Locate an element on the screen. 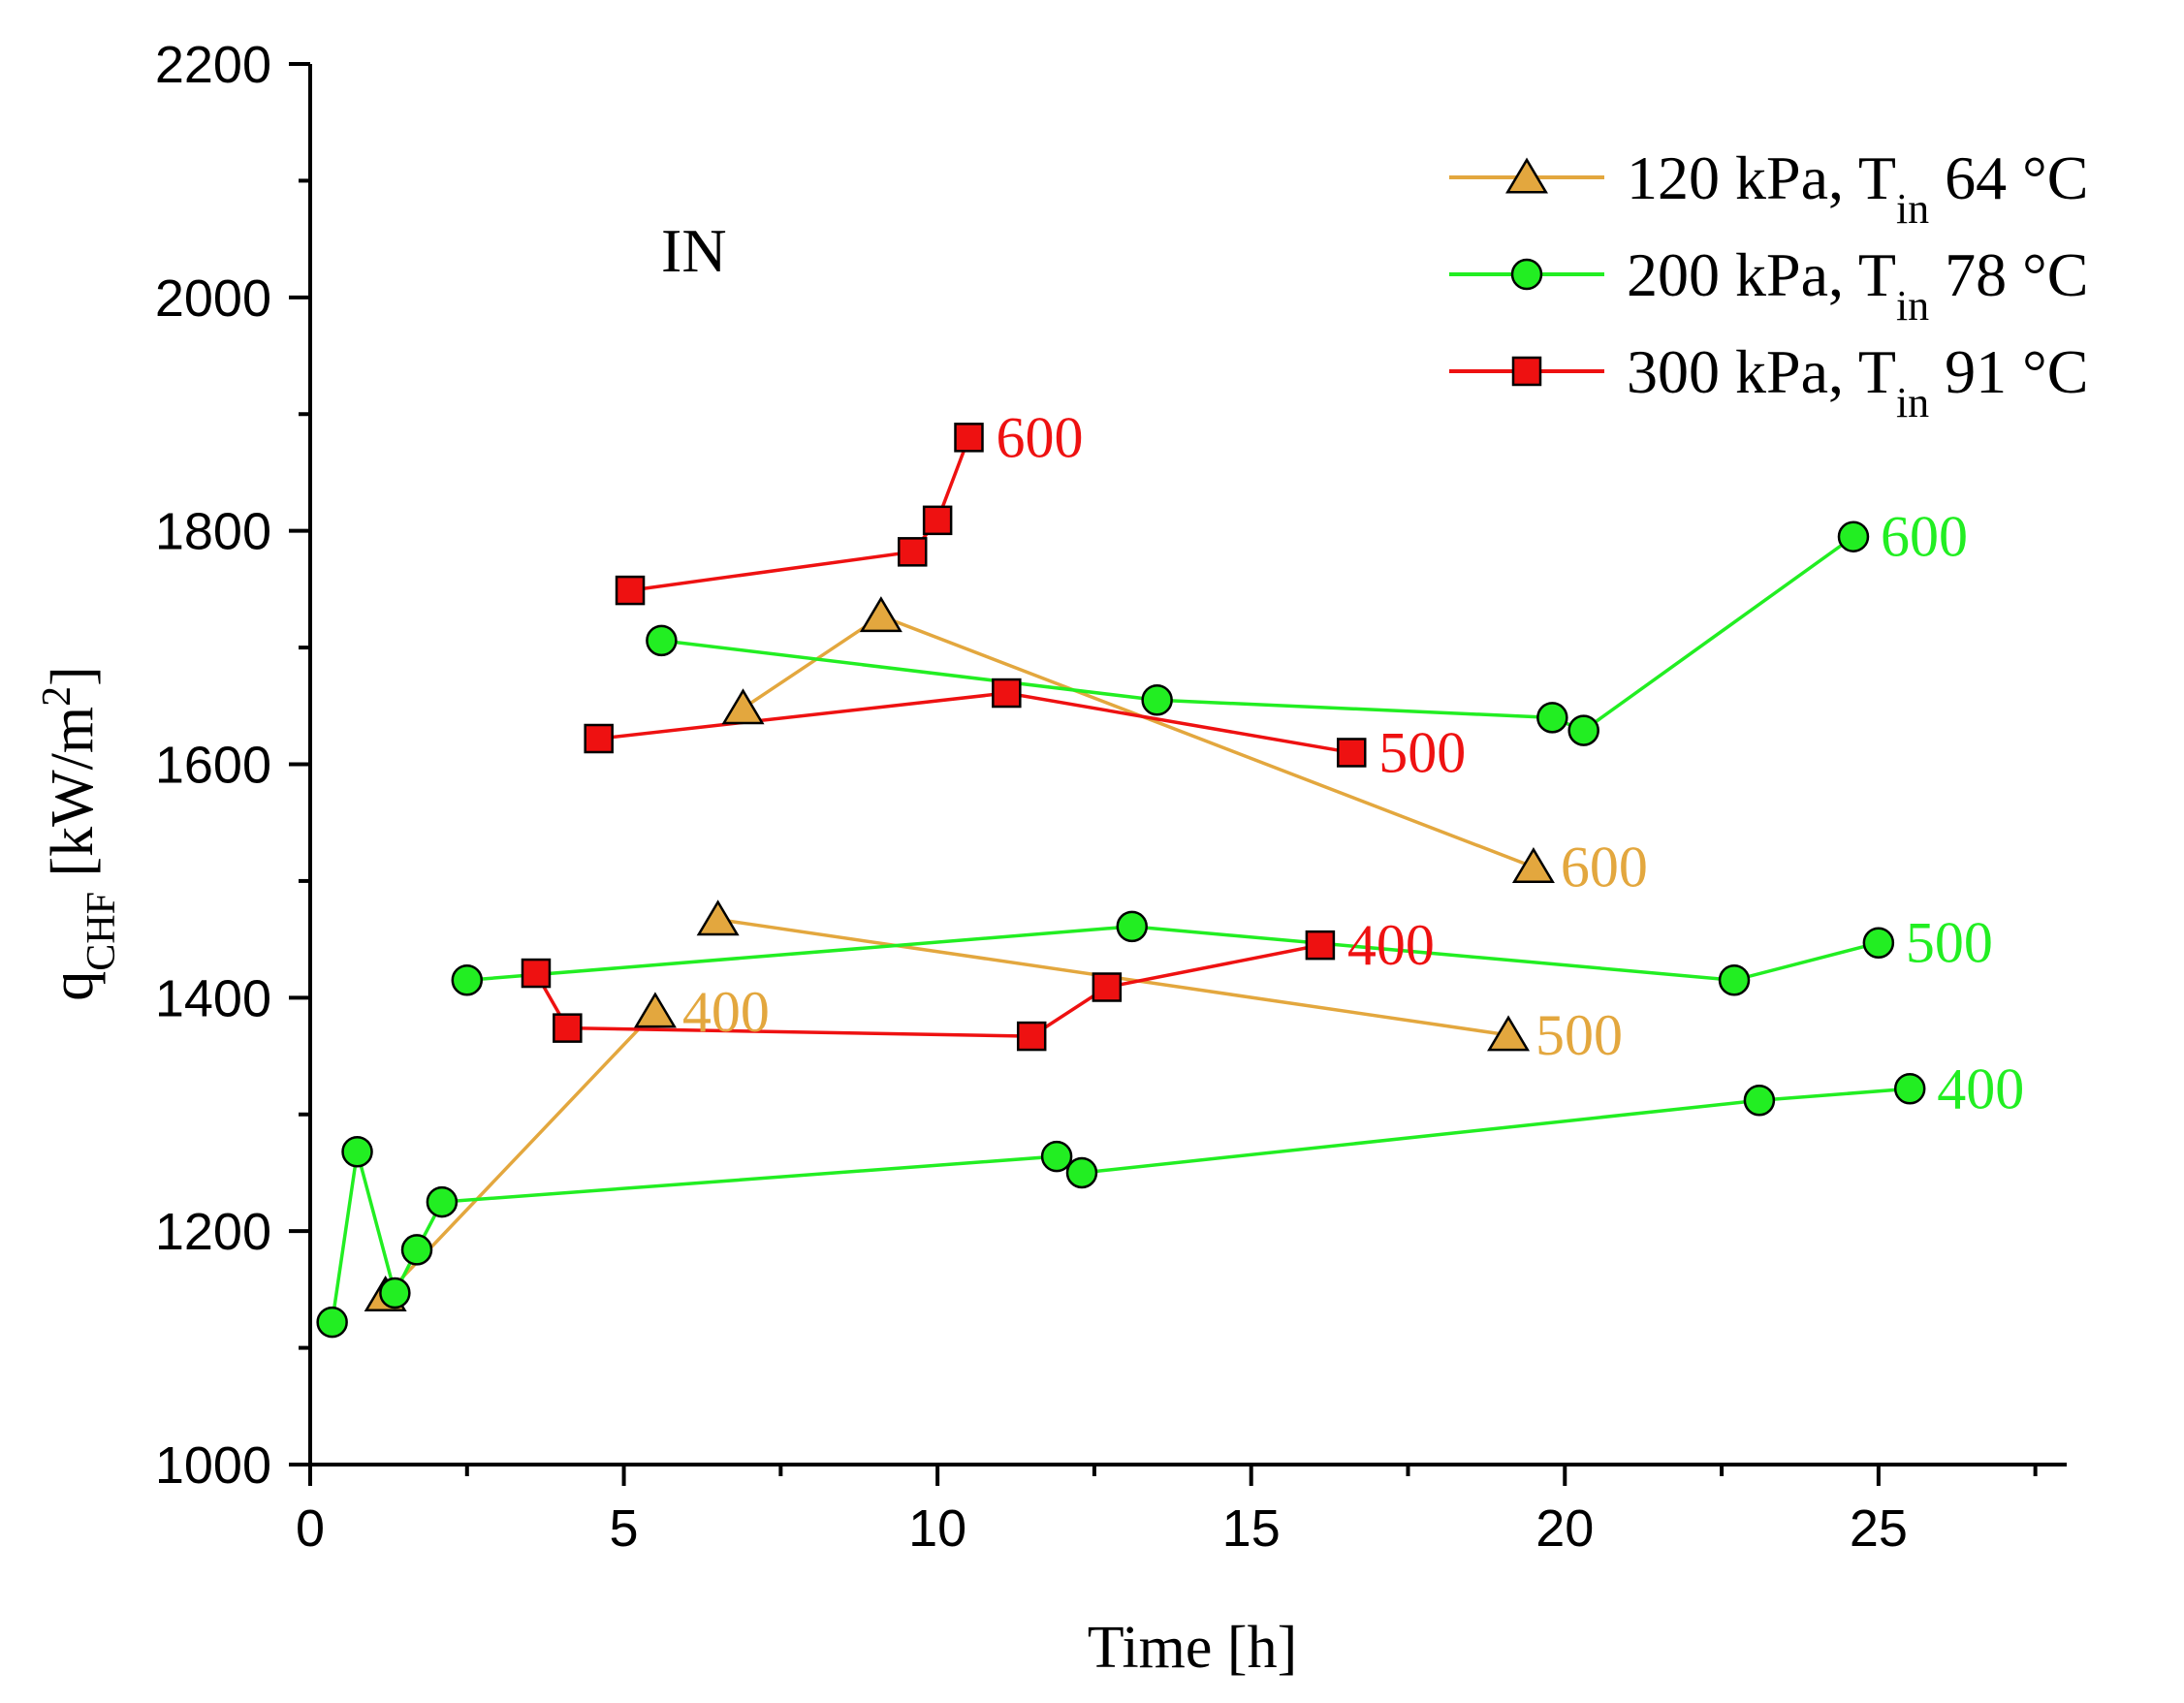 This screenshot has width=2184, height=1703. y-tick-label: 2000 is located at coordinates (213, 298).